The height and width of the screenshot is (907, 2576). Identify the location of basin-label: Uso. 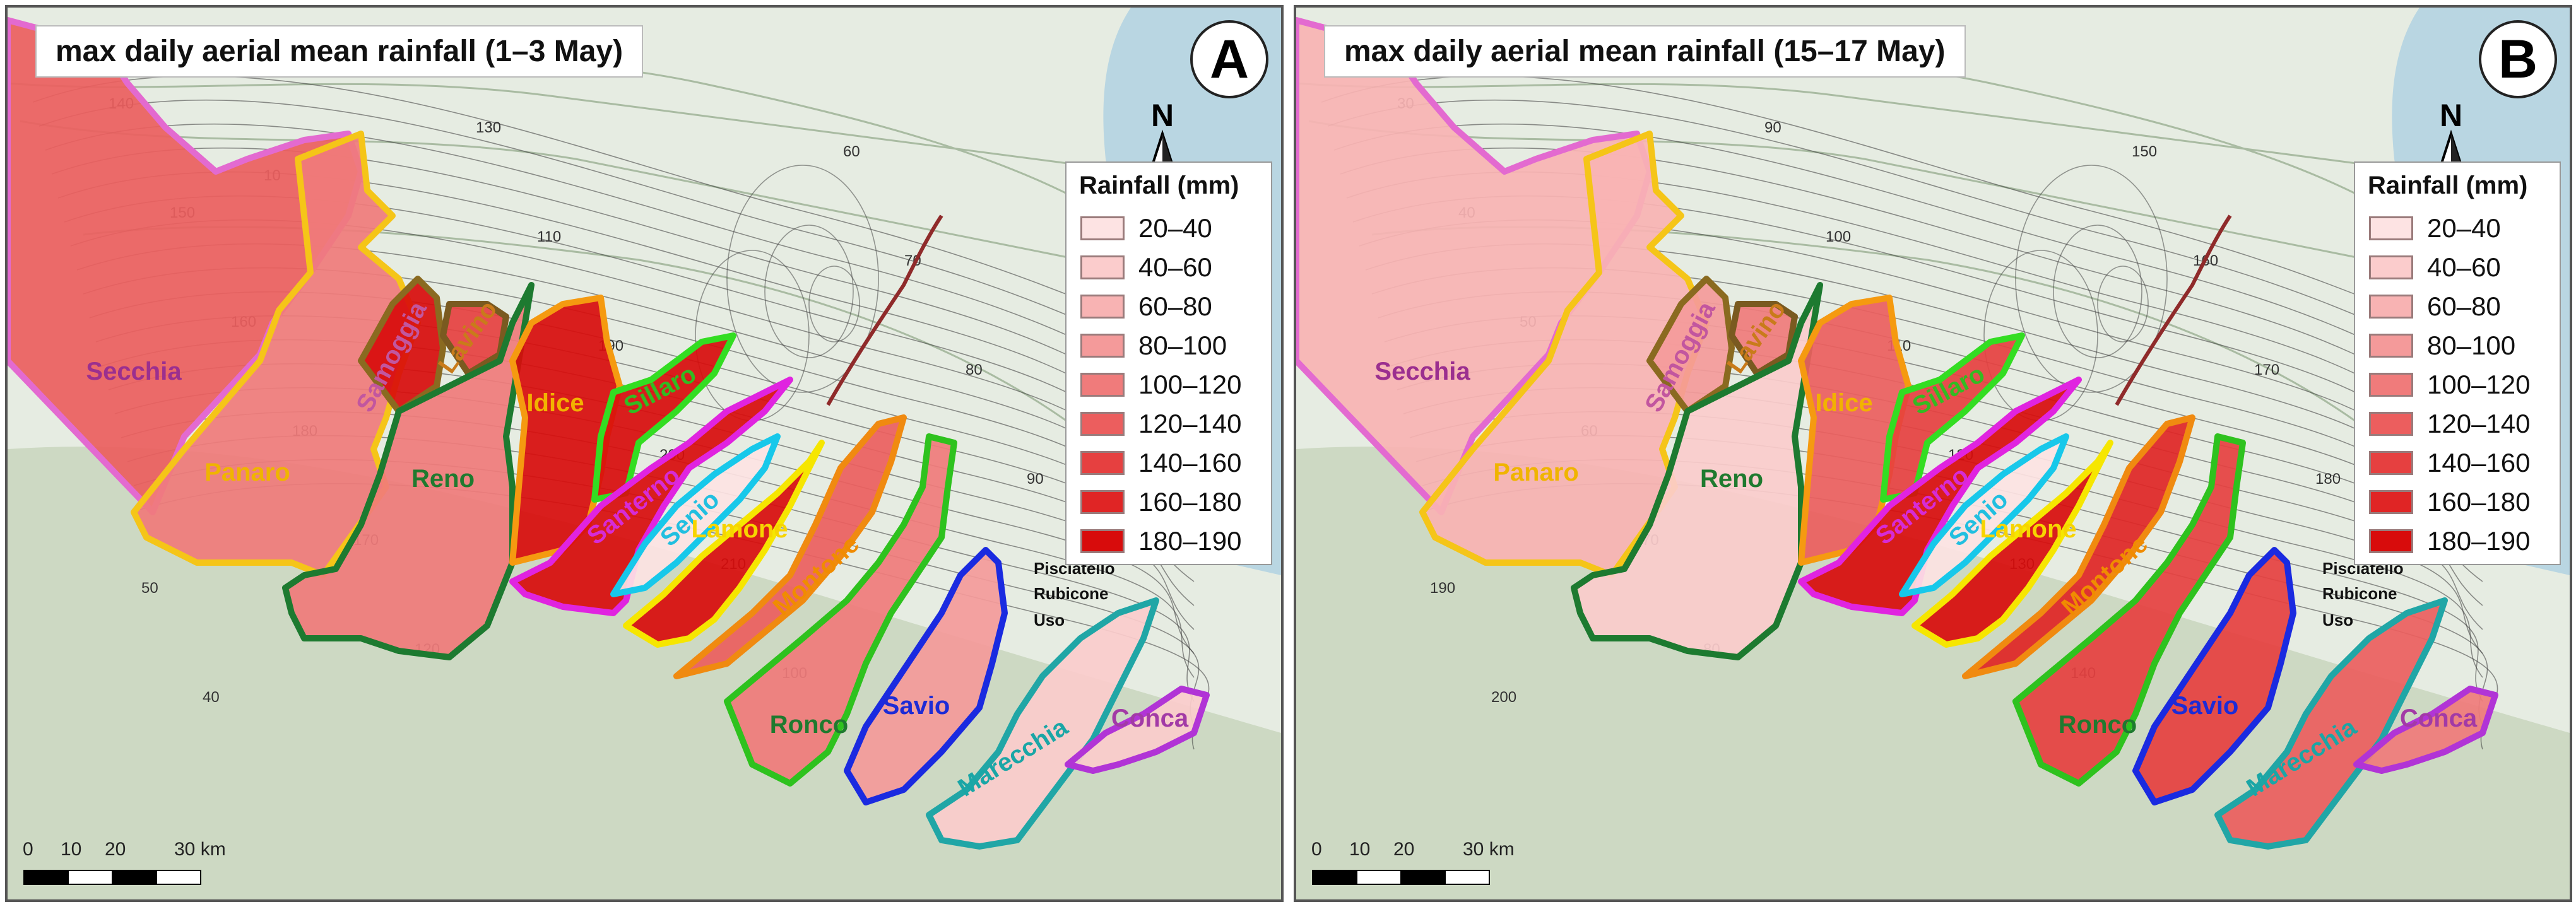
(2337, 620).